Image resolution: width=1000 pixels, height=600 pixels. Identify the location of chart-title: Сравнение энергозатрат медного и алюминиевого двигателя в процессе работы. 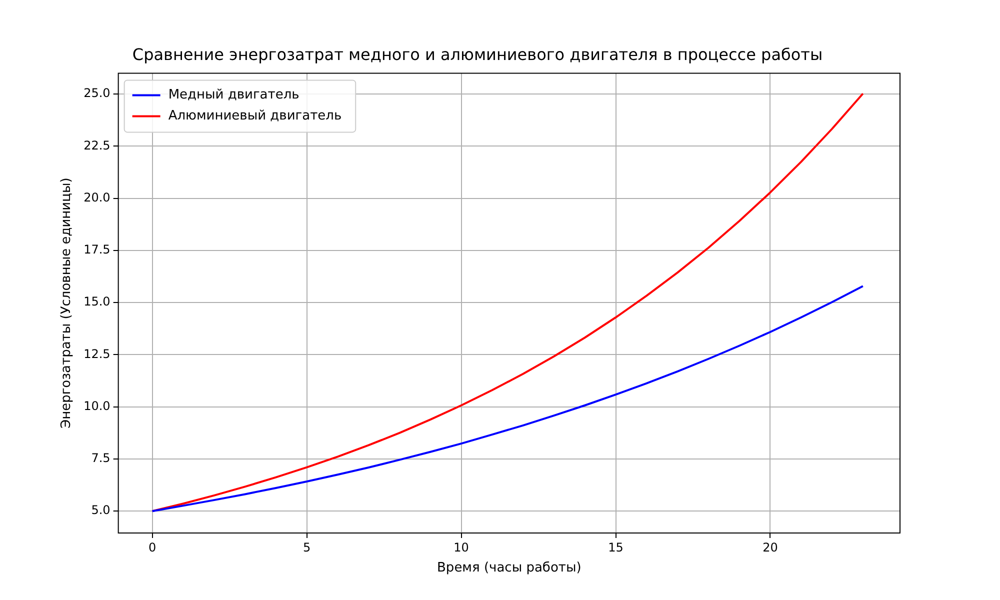
(477, 54).